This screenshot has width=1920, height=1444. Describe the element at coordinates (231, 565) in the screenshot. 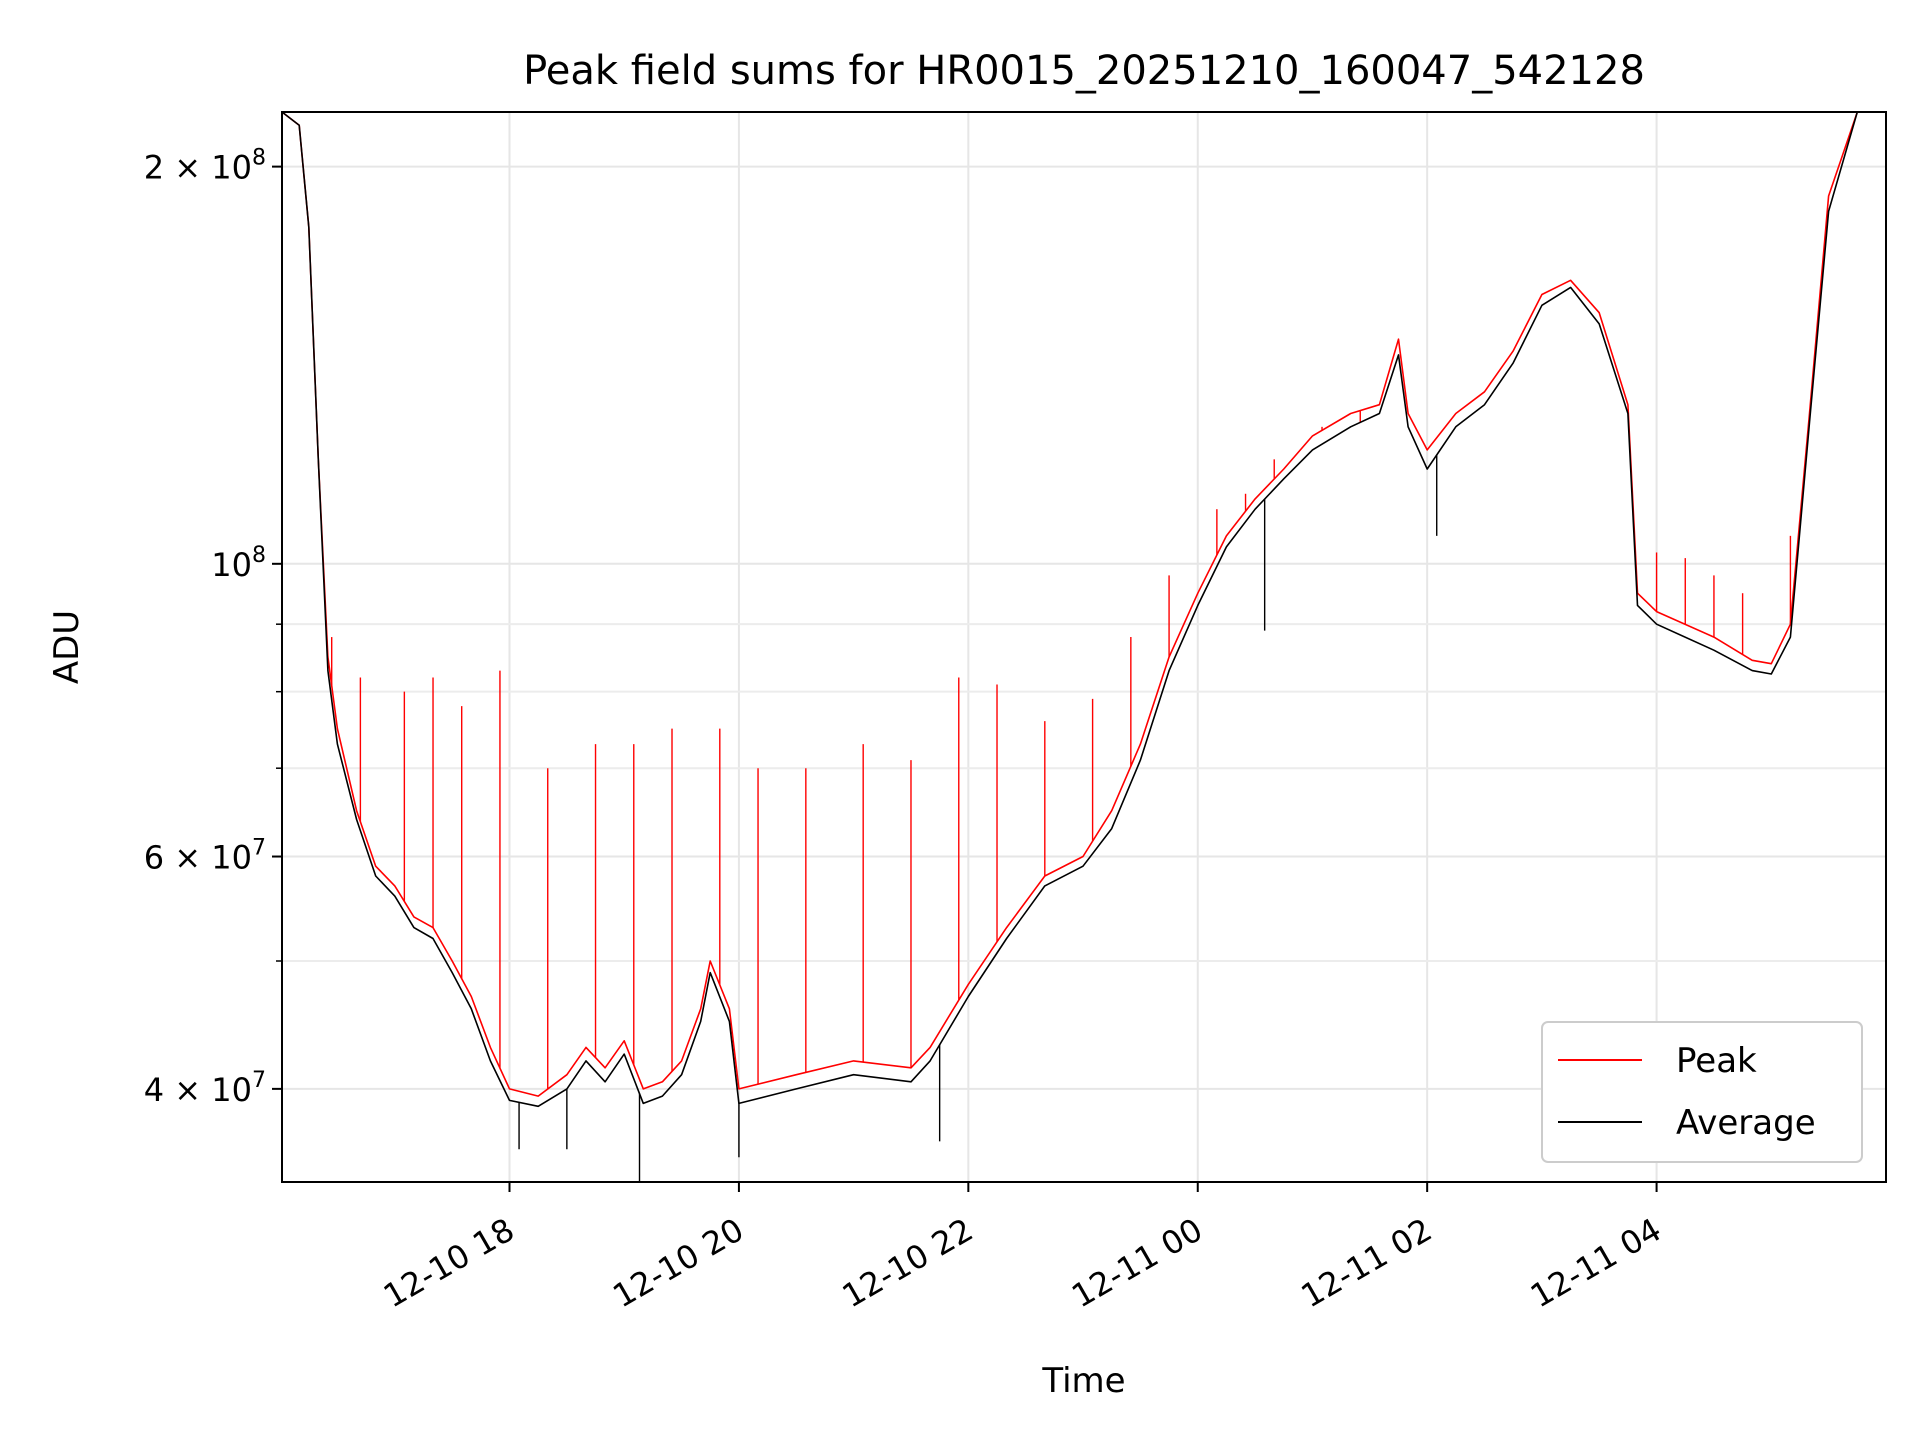

I see `y-tick-label-base: 10` at that location.